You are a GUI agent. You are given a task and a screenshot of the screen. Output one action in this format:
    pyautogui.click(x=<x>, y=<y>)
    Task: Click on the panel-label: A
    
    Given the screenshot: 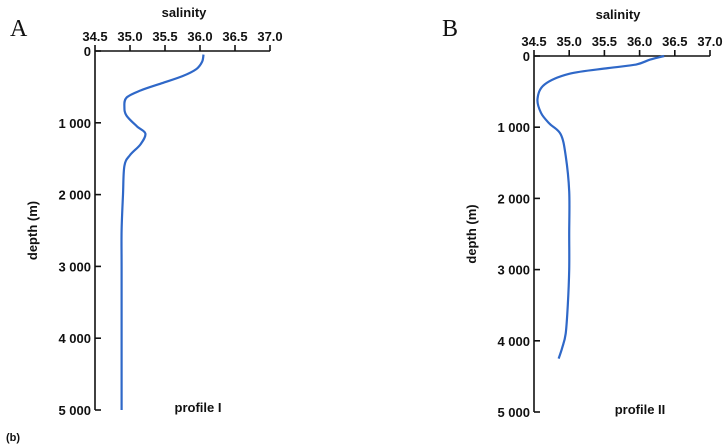 What is the action you would take?
    pyautogui.click(x=19, y=29)
    